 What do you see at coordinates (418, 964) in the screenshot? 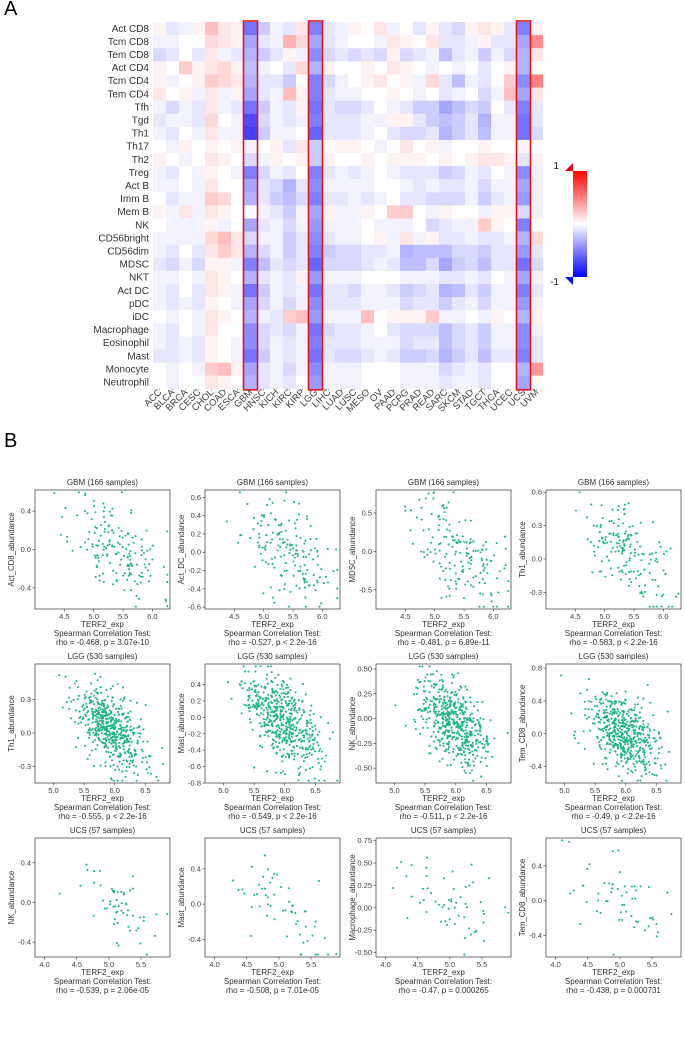
I see `x-tick-label: 4.5` at bounding box center [418, 964].